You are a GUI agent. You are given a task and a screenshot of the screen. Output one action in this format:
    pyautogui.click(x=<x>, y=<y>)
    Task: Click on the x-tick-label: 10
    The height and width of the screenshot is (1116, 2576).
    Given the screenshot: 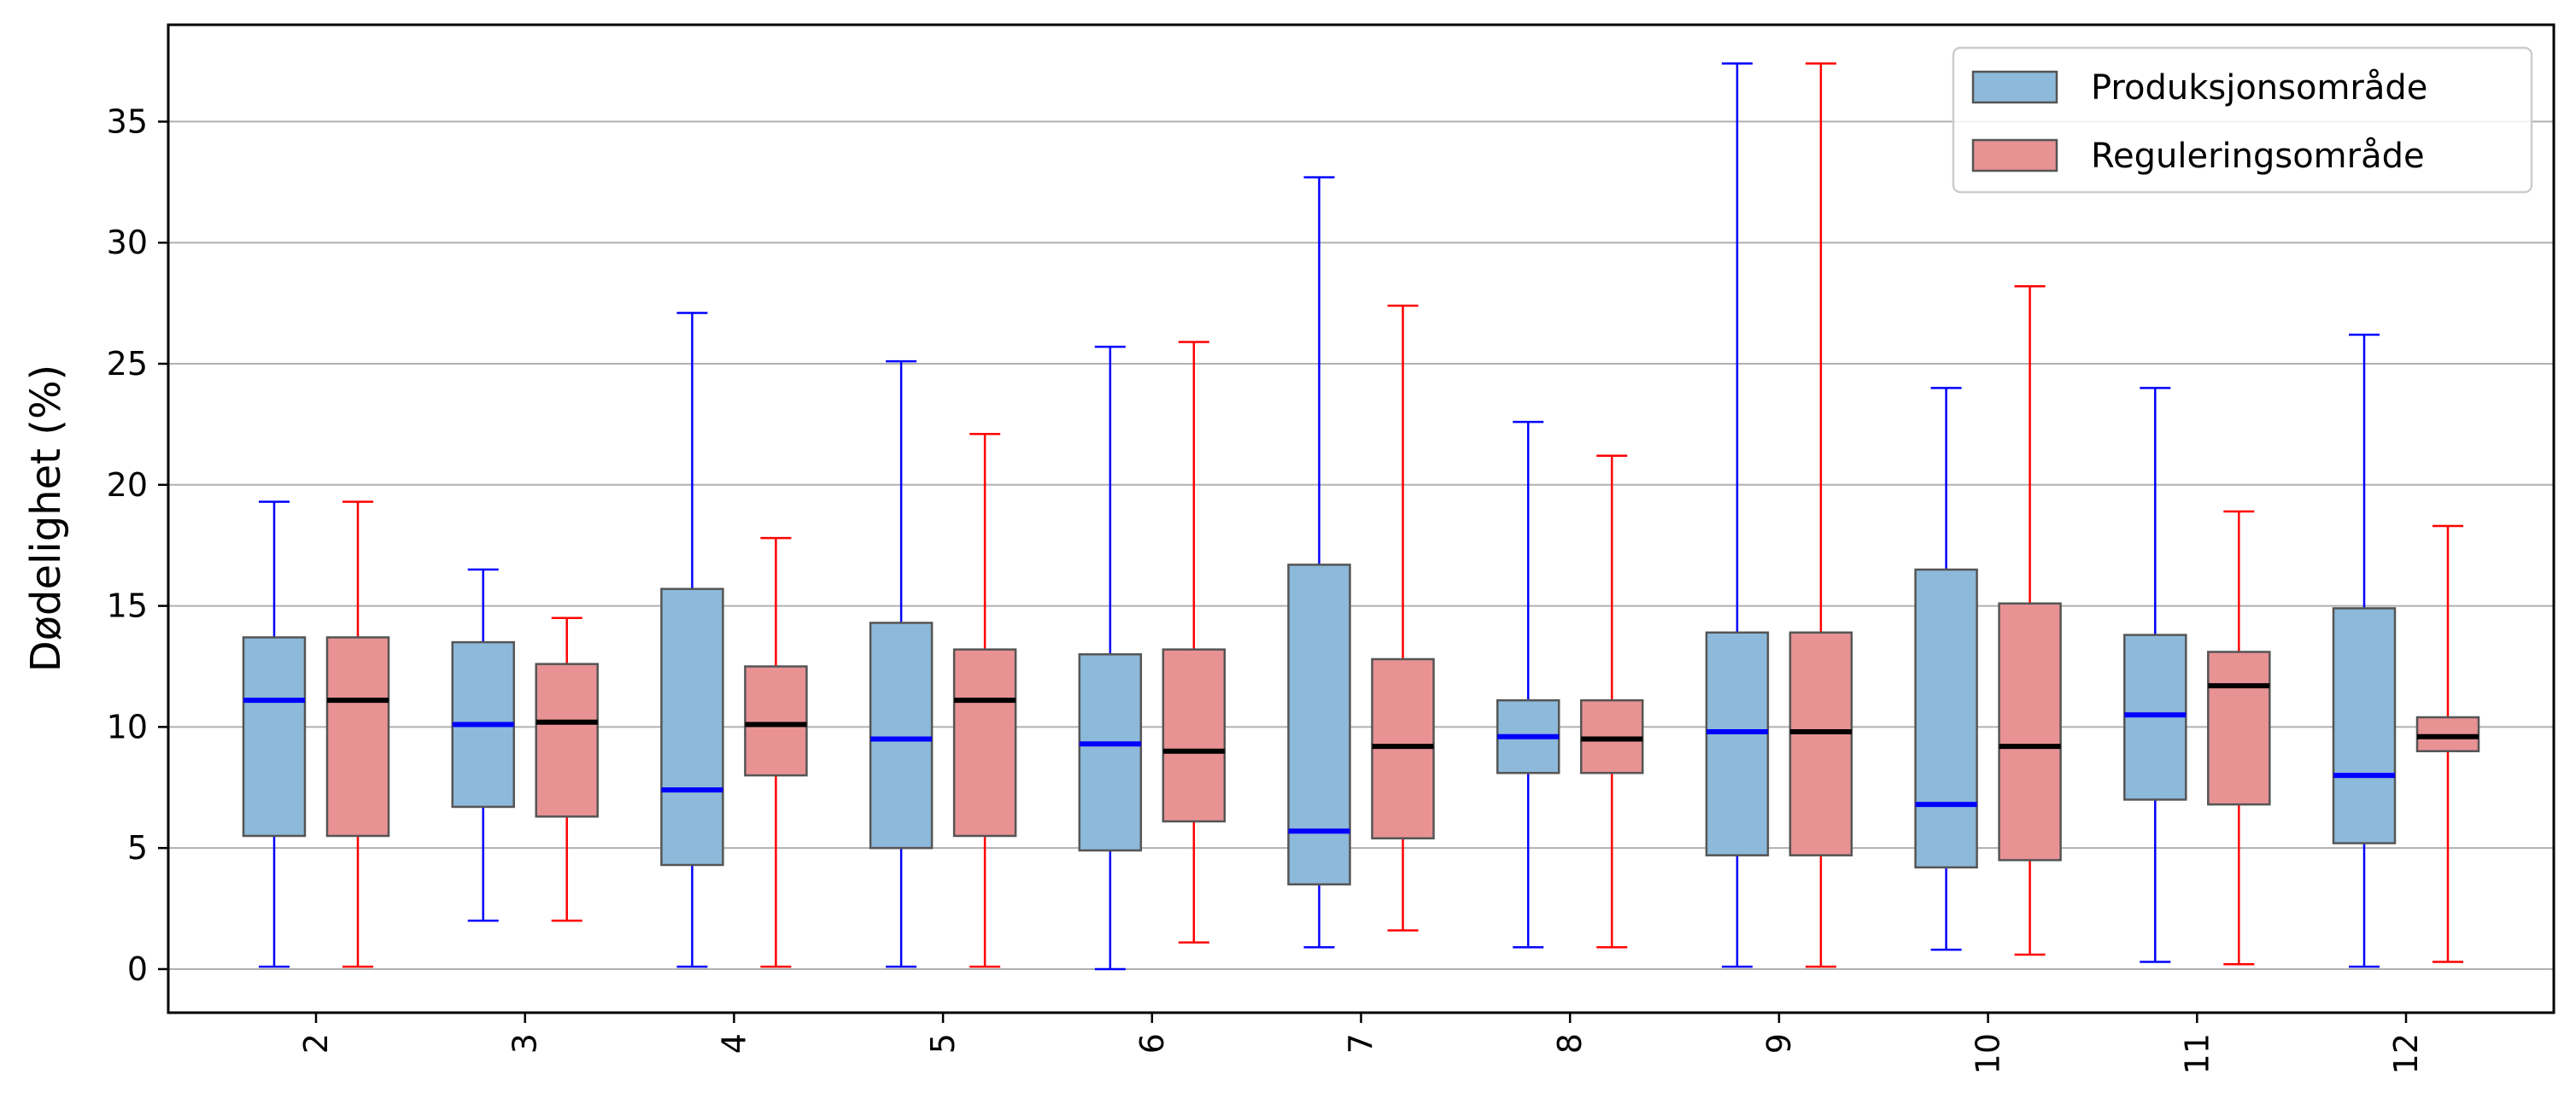 What is the action you would take?
    pyautogui.click(x=1988, y=1053)
    